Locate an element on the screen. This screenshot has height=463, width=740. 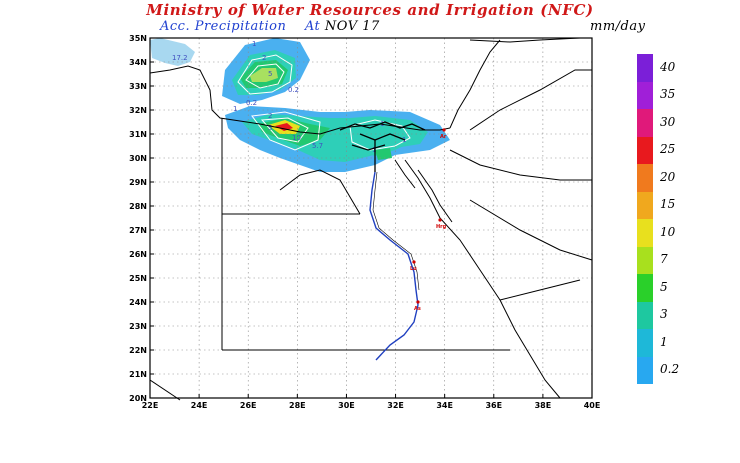
lat-tick-label: 21N is located at coordinates (138, 374).